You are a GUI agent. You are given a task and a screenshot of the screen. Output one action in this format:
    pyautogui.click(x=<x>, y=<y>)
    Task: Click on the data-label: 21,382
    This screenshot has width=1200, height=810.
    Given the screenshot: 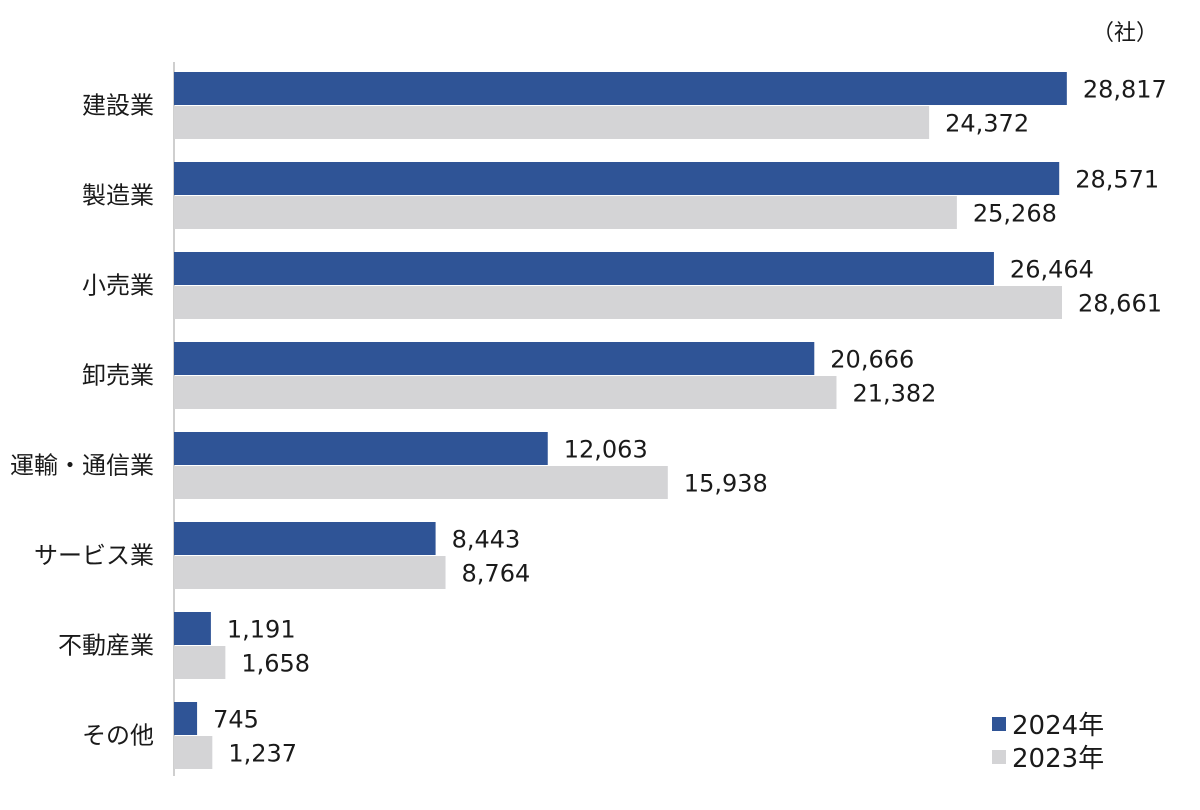 What is the action you would take?
    pyautogui.click(x=894, y=394)
    